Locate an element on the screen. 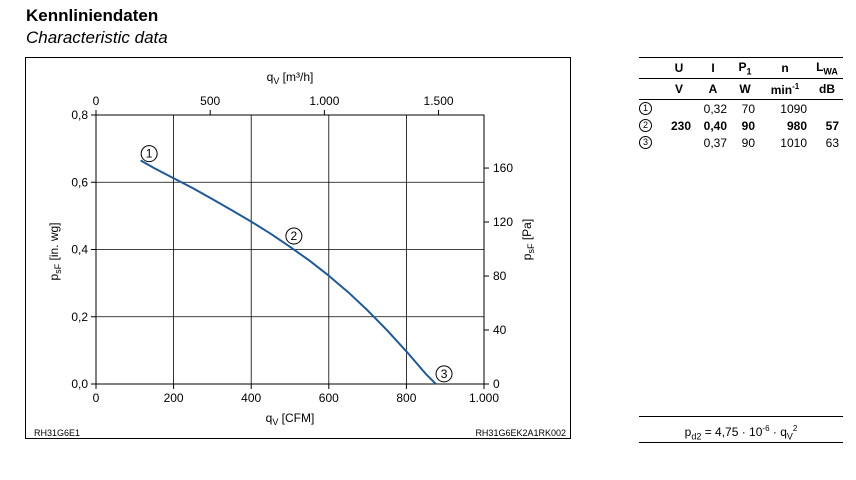  table-header-row: U I P1 n LWA is located at coordinates (741, 68).